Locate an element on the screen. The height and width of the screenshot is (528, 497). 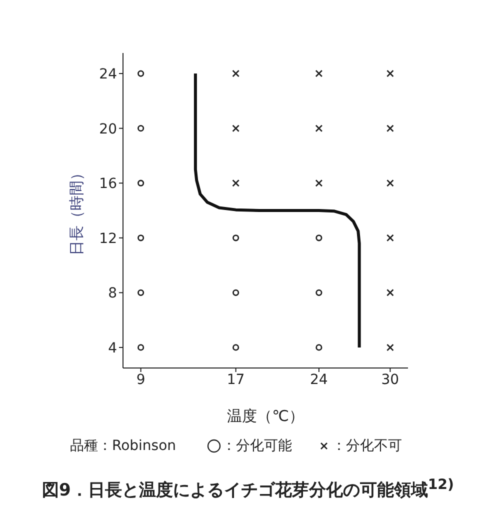
x-tick-label: 9 is located at coordinates (141, 380).